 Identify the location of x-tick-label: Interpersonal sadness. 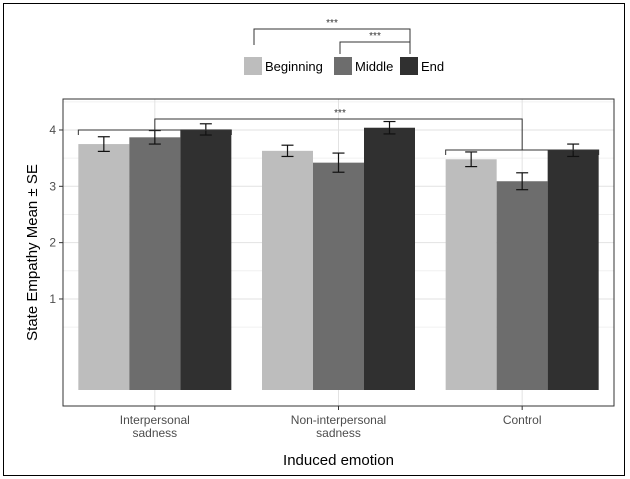
(155, 426).